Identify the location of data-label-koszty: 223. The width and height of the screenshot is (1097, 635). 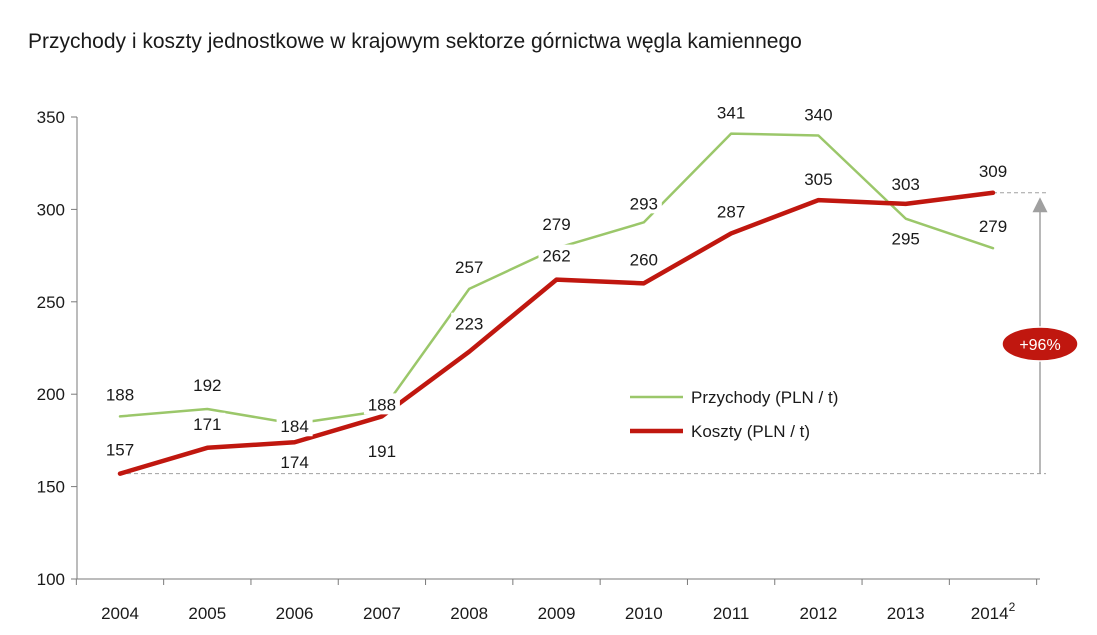
(469, 324).